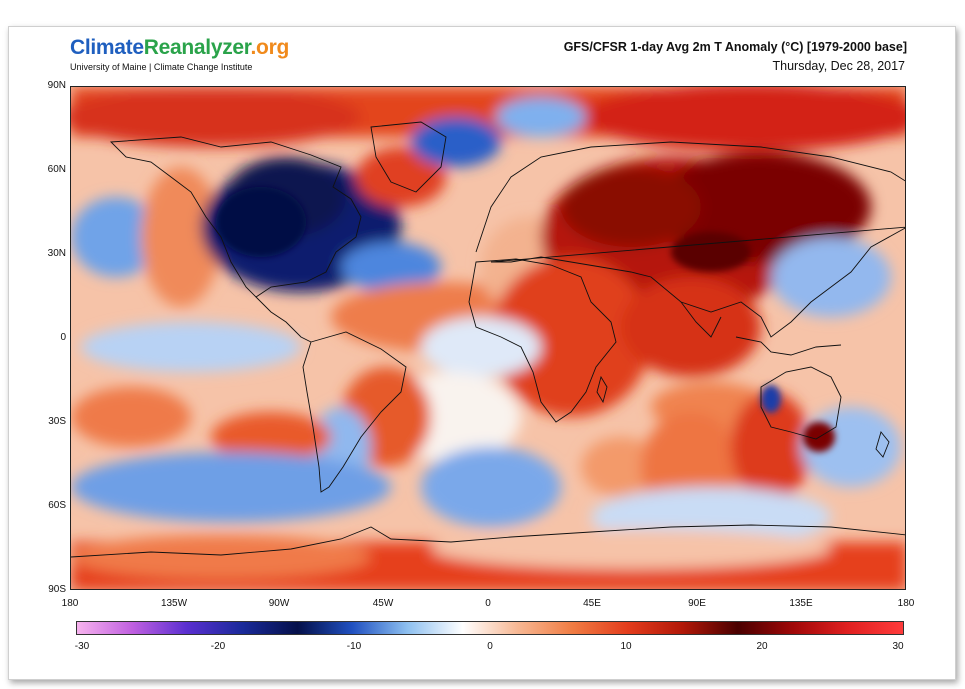 The image size is (965, 689). I want to click on central-america-outline, so click(283, 319).